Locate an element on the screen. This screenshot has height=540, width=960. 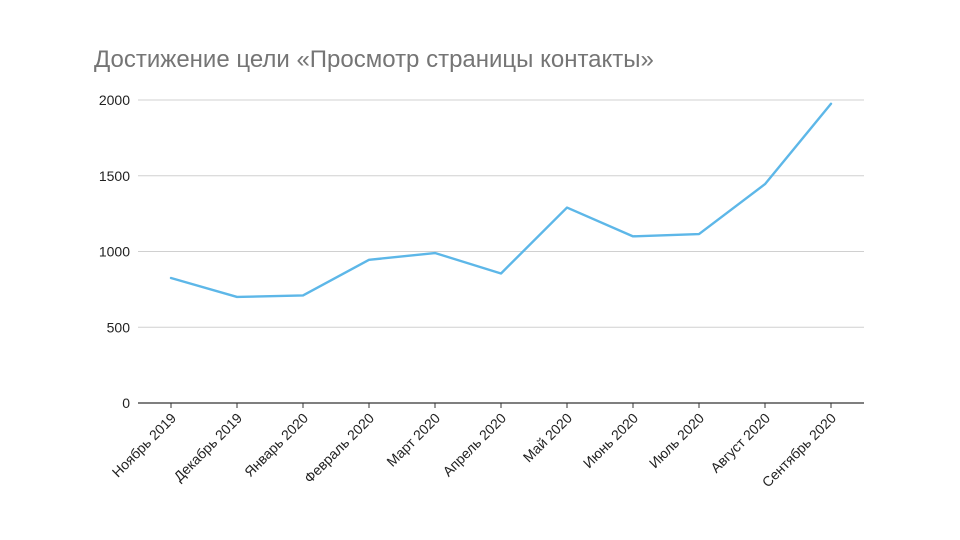
y-axis-tick-labels: 0 500 1000 1500 2000 is located at coordinates (114, 251).